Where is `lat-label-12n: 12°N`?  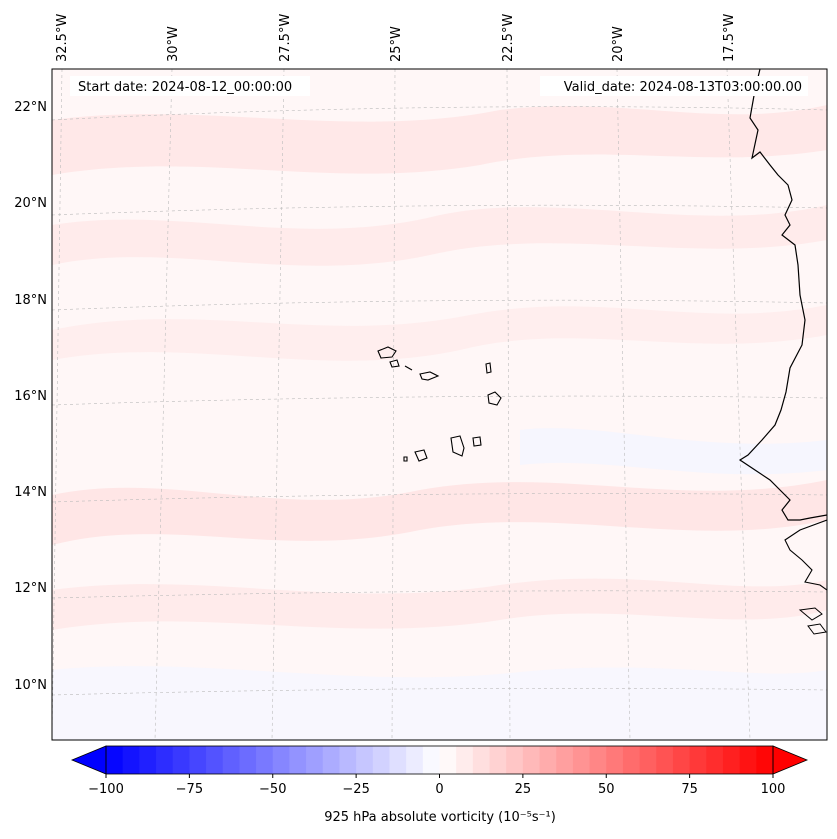
lat-label-12n: 12°N is located at coordinates (30, 588).